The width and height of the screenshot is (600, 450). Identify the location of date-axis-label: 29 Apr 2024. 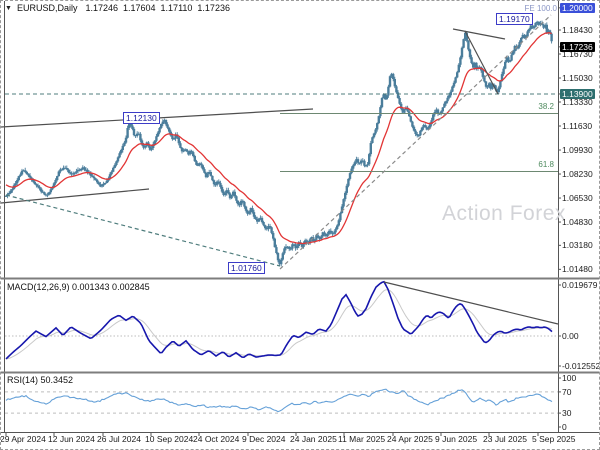
(23, 439).